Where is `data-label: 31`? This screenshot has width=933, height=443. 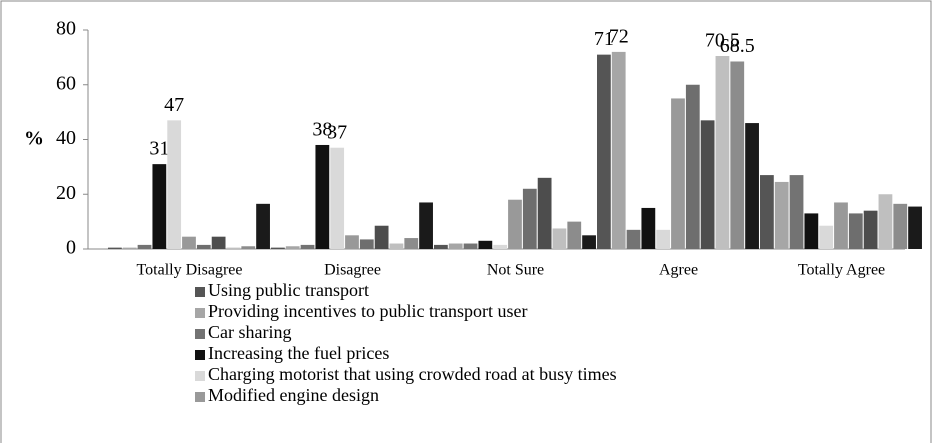 data-label: 31 is located at coordinates (159, 149).